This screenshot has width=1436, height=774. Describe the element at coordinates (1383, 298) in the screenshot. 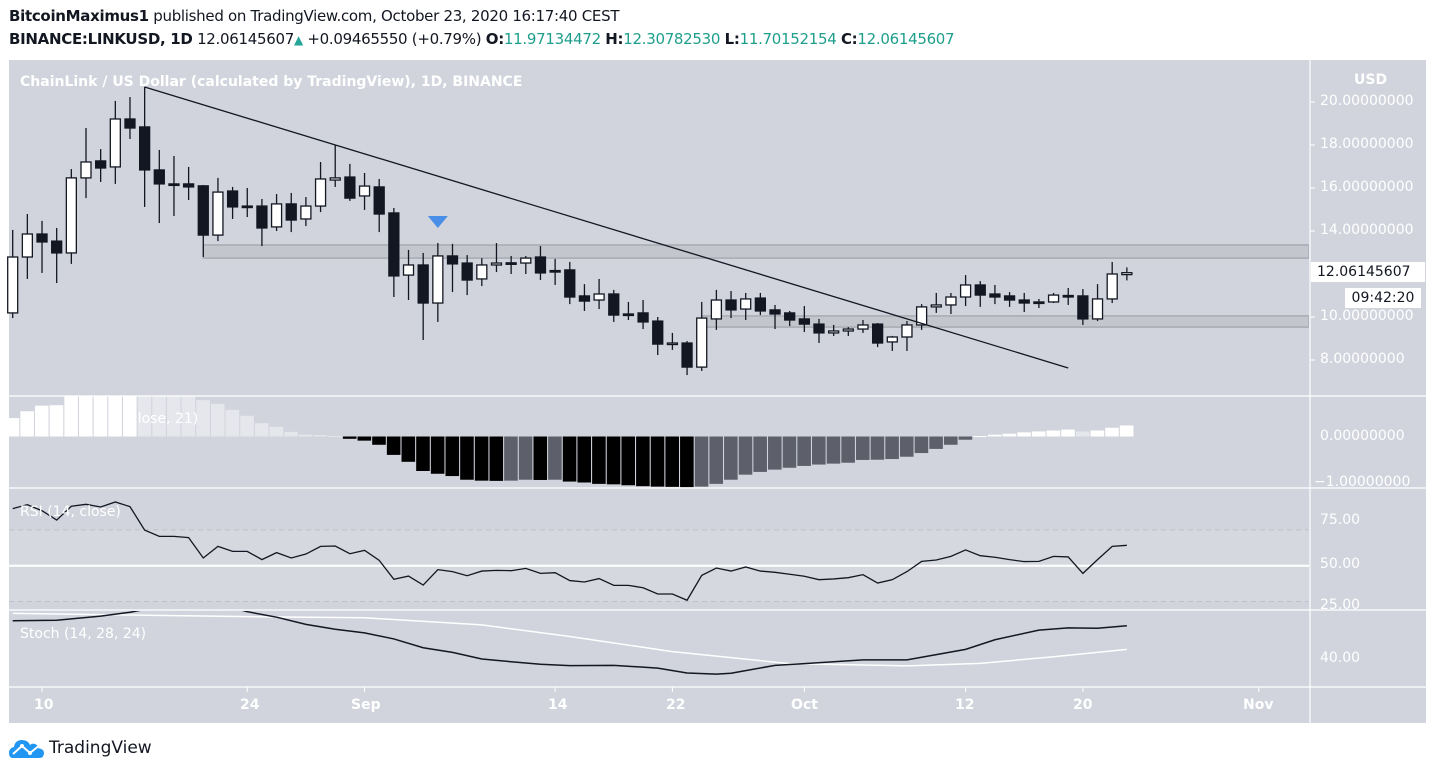

I see `bar-countdown: 09:42:20` at that location.